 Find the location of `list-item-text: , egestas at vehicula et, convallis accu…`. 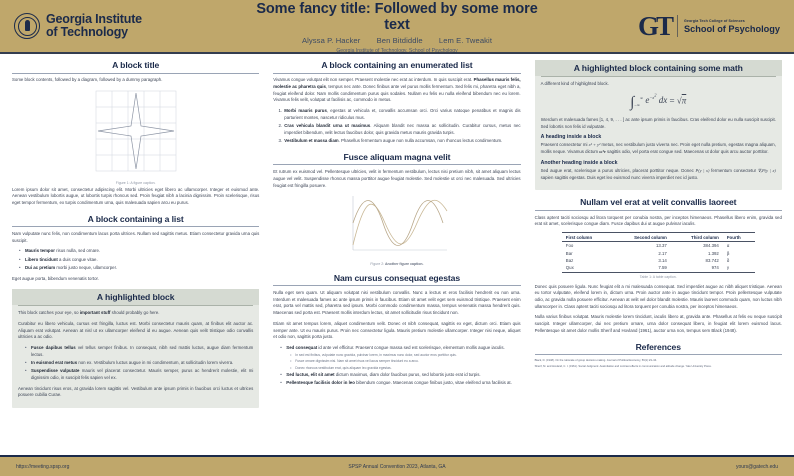

list-item-text: , egestas at vehicula et, convallis accu… is located at coordinates (402, 114).